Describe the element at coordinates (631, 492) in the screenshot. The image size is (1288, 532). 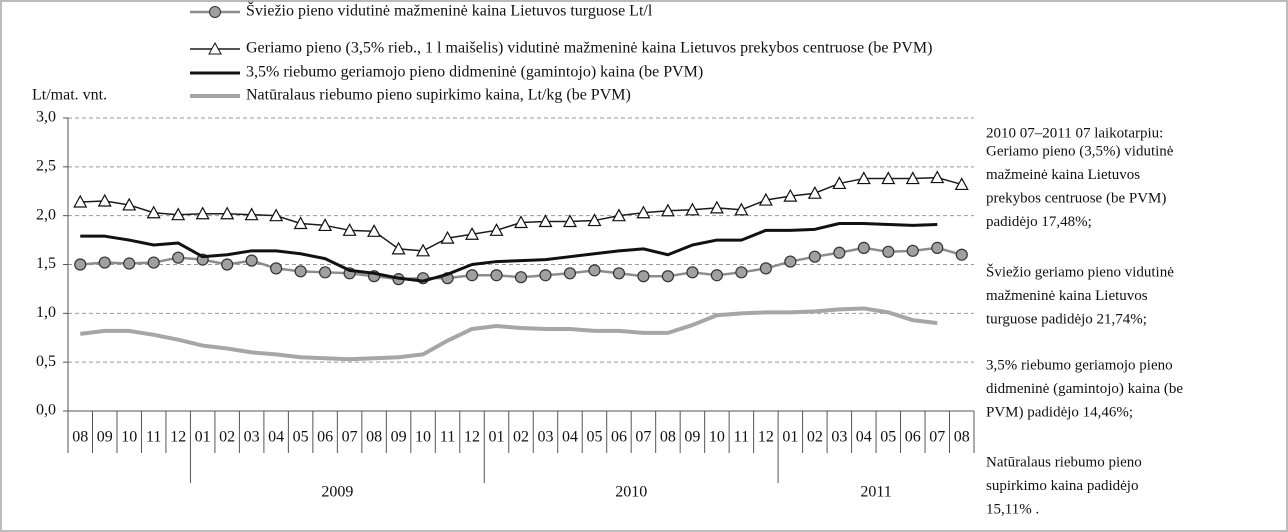
I see `year-label: 2010` at that location.